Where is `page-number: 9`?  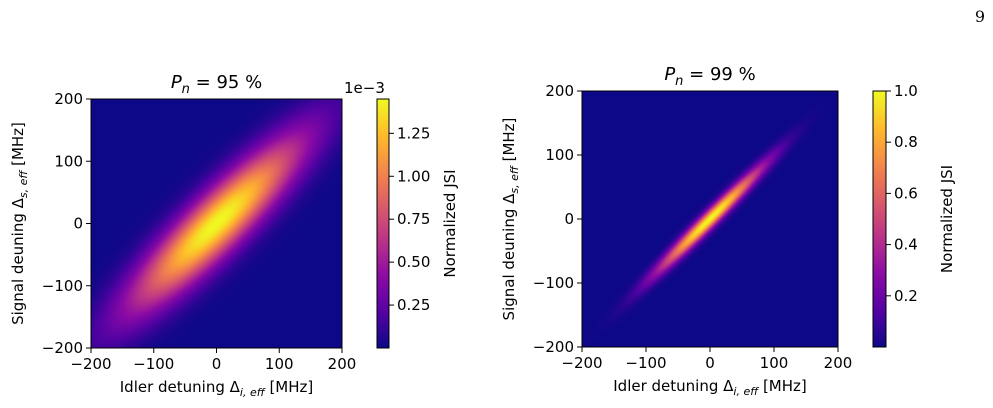 page-number: 9 is located at coordinates (980, 16).